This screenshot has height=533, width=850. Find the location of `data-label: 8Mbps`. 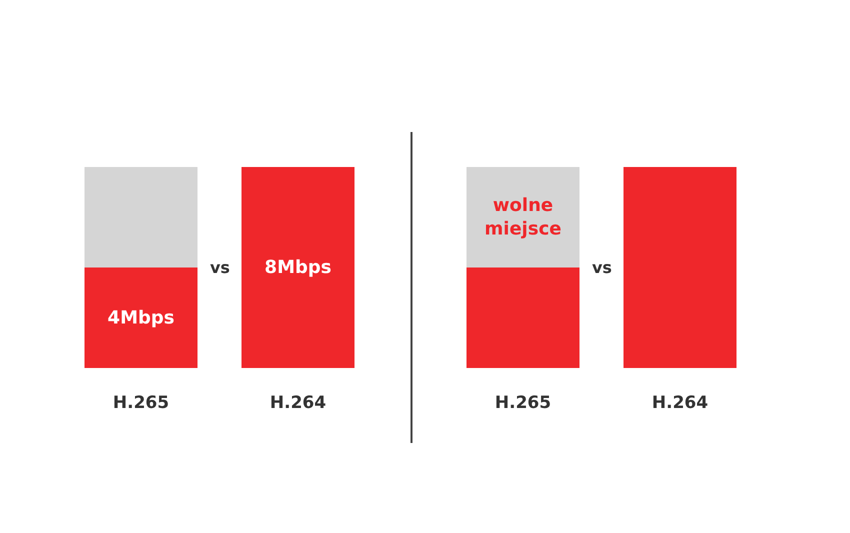

data-label: 8Mbps is located at coordinates (298, 267).